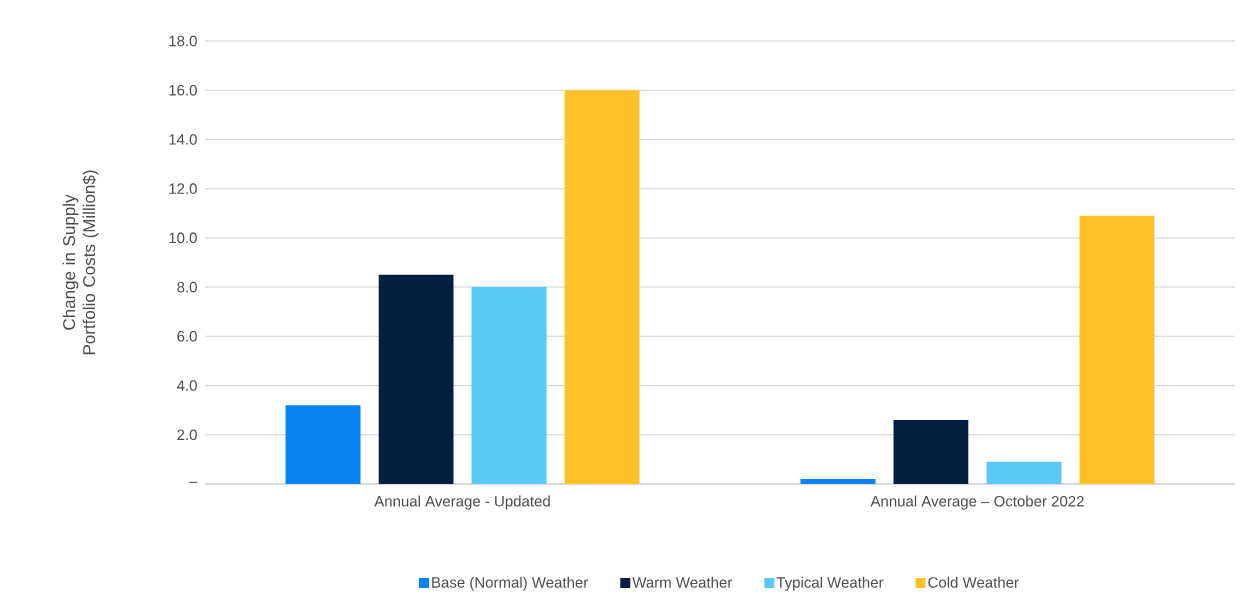 This screenshot has height=606, width=1248. I want to click on y-tick-label: 12.0, so click(183, 188).